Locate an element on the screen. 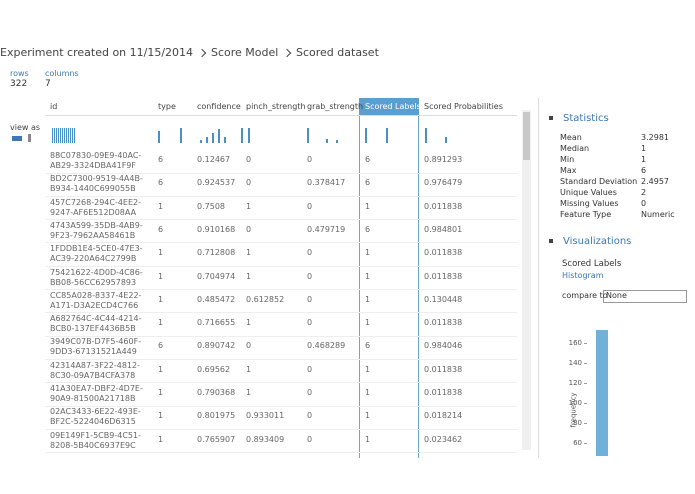 The height and width of the screenshot is (494, 695). id-cell: 4743A599-35DB-4AB9- is located at coordinates (96, 225).